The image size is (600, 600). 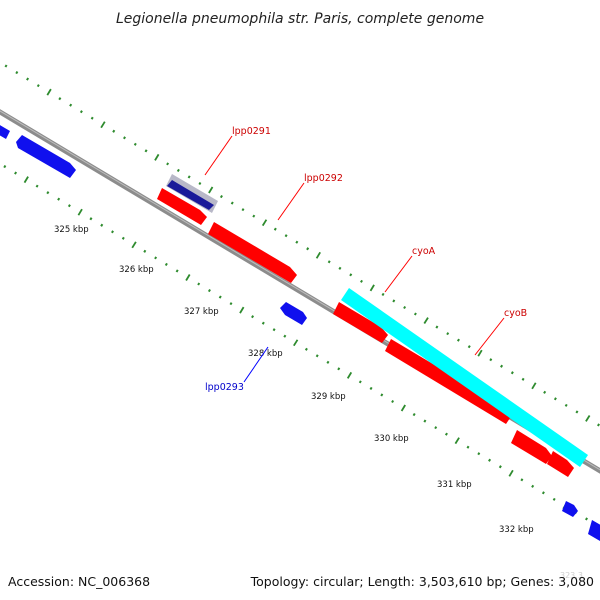 What do you see at coordinates (201, 312) in the screenshot?
I see `axis-label: 327 kbp` at bounding box center [201, 312].